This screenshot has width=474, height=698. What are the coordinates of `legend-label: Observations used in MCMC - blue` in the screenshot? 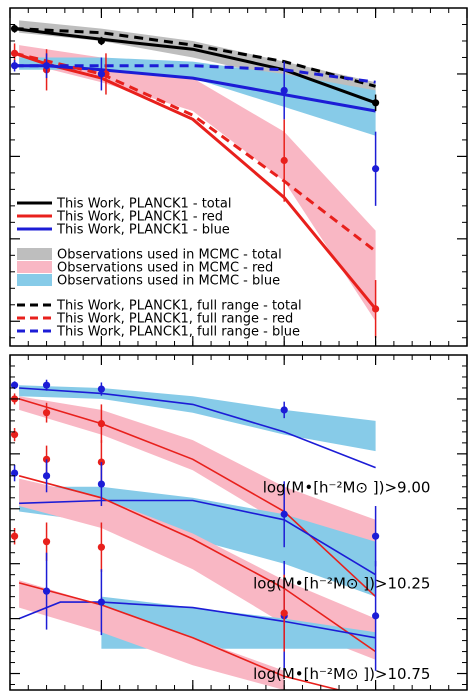 It's located at (168, 281).